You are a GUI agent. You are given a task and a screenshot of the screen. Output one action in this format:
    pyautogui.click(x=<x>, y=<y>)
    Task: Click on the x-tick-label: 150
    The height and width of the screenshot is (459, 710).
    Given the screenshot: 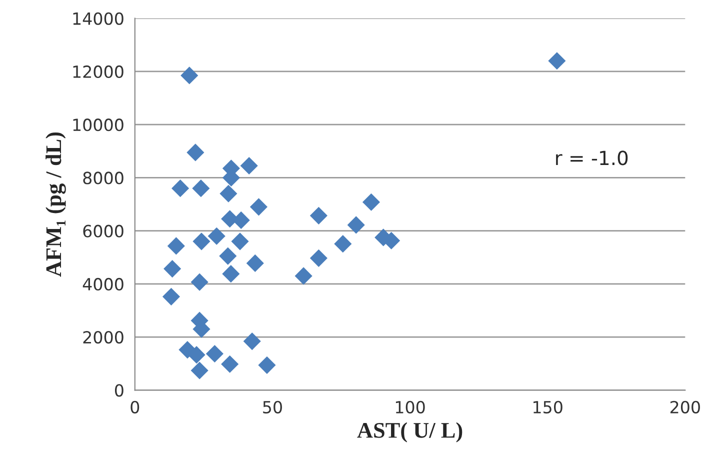 What is the action you would take?
    pyautogui.click(x=548, y=407)
    